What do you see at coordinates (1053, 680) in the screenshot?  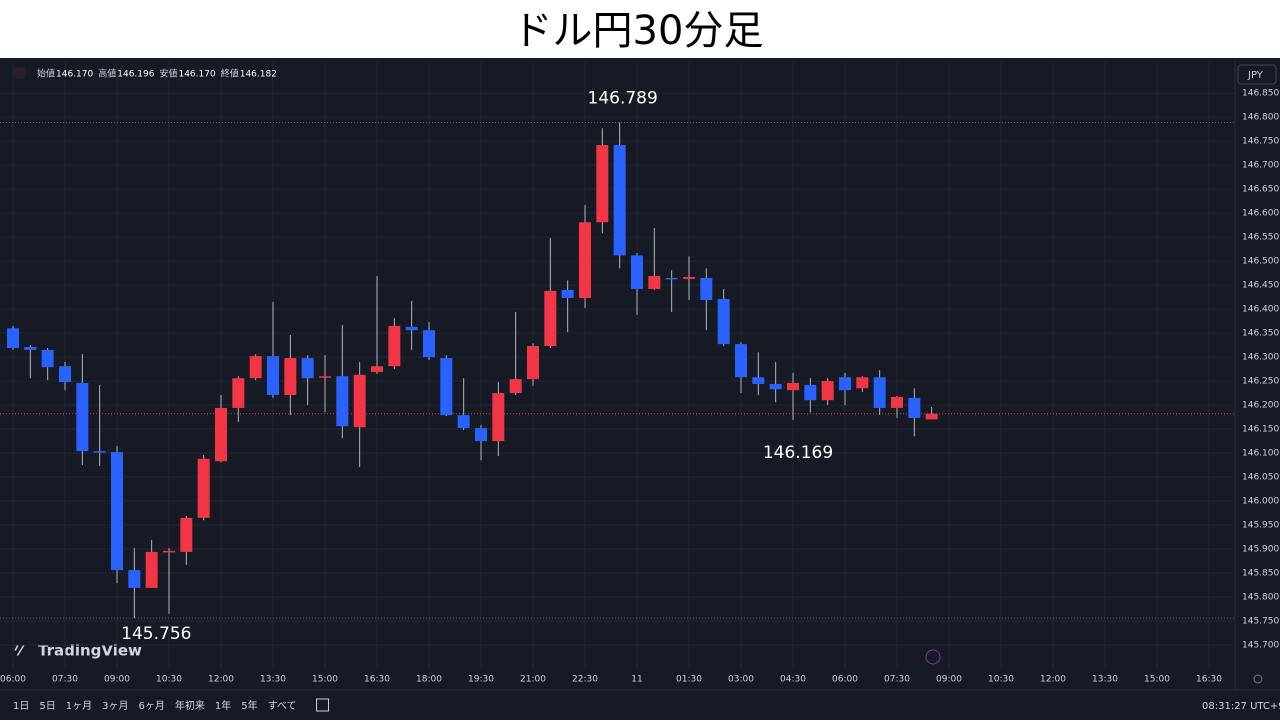 I see `x-tick-label: 12:00` at bounding box center [1053, 680].